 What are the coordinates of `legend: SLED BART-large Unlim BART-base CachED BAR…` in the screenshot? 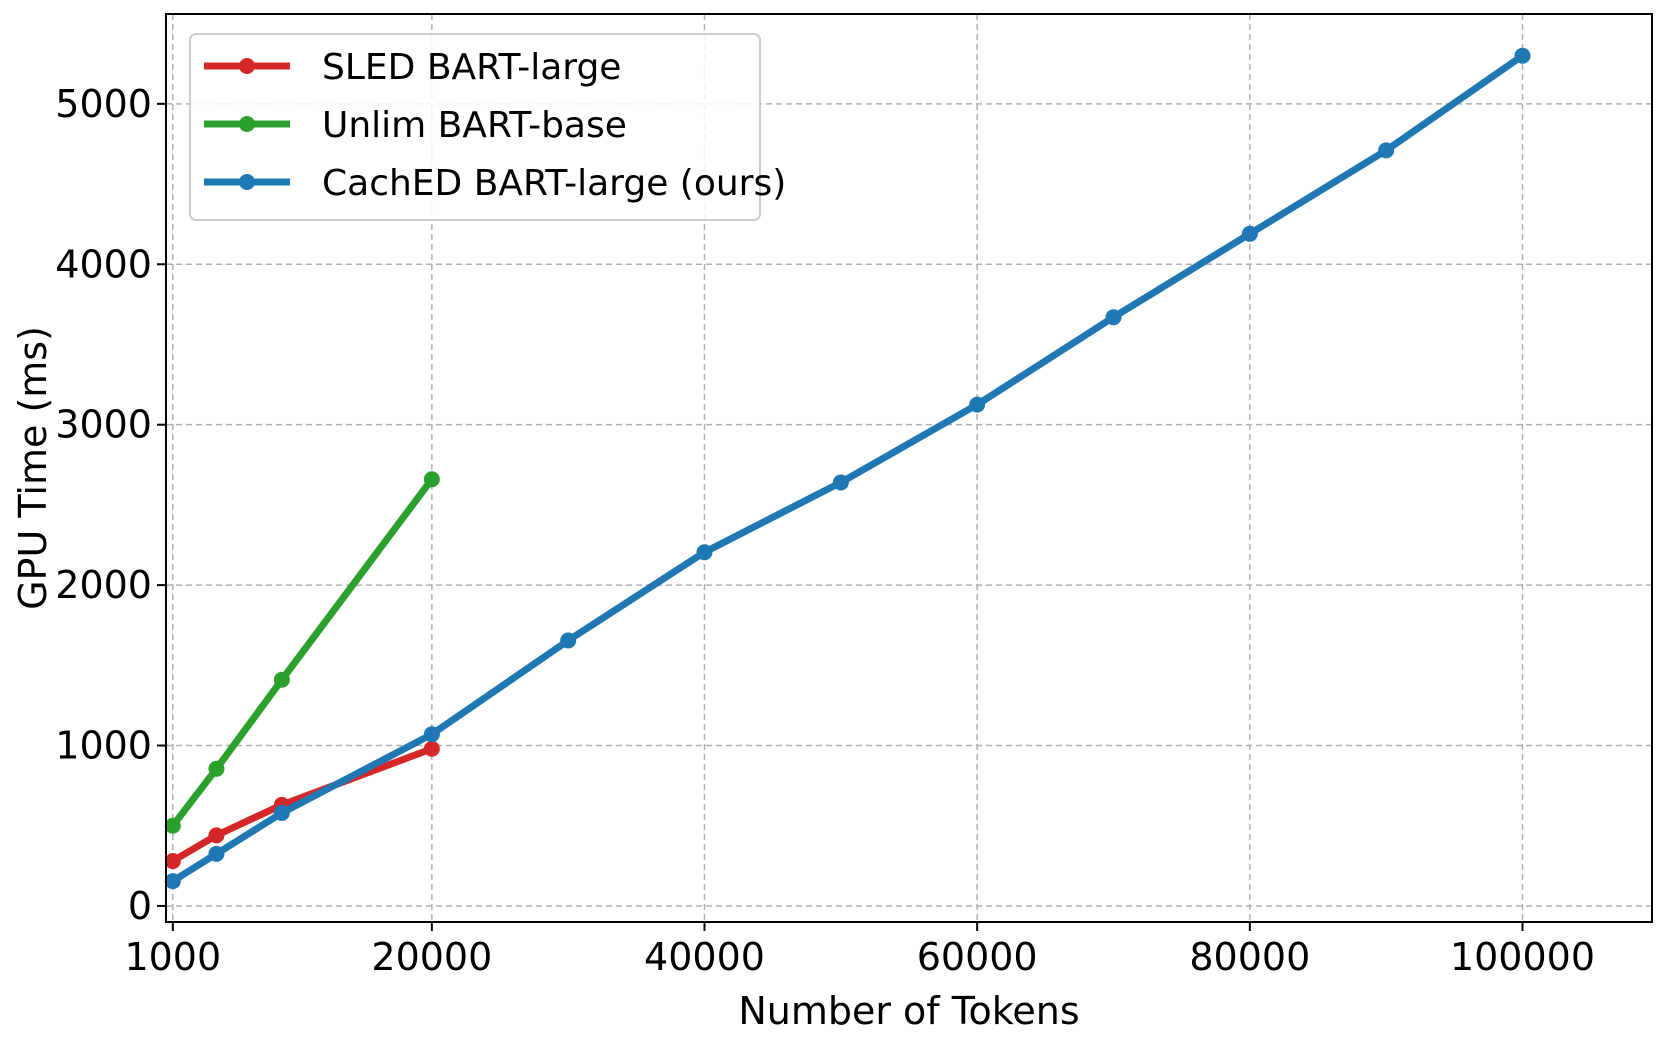 It's located at (487, 127).